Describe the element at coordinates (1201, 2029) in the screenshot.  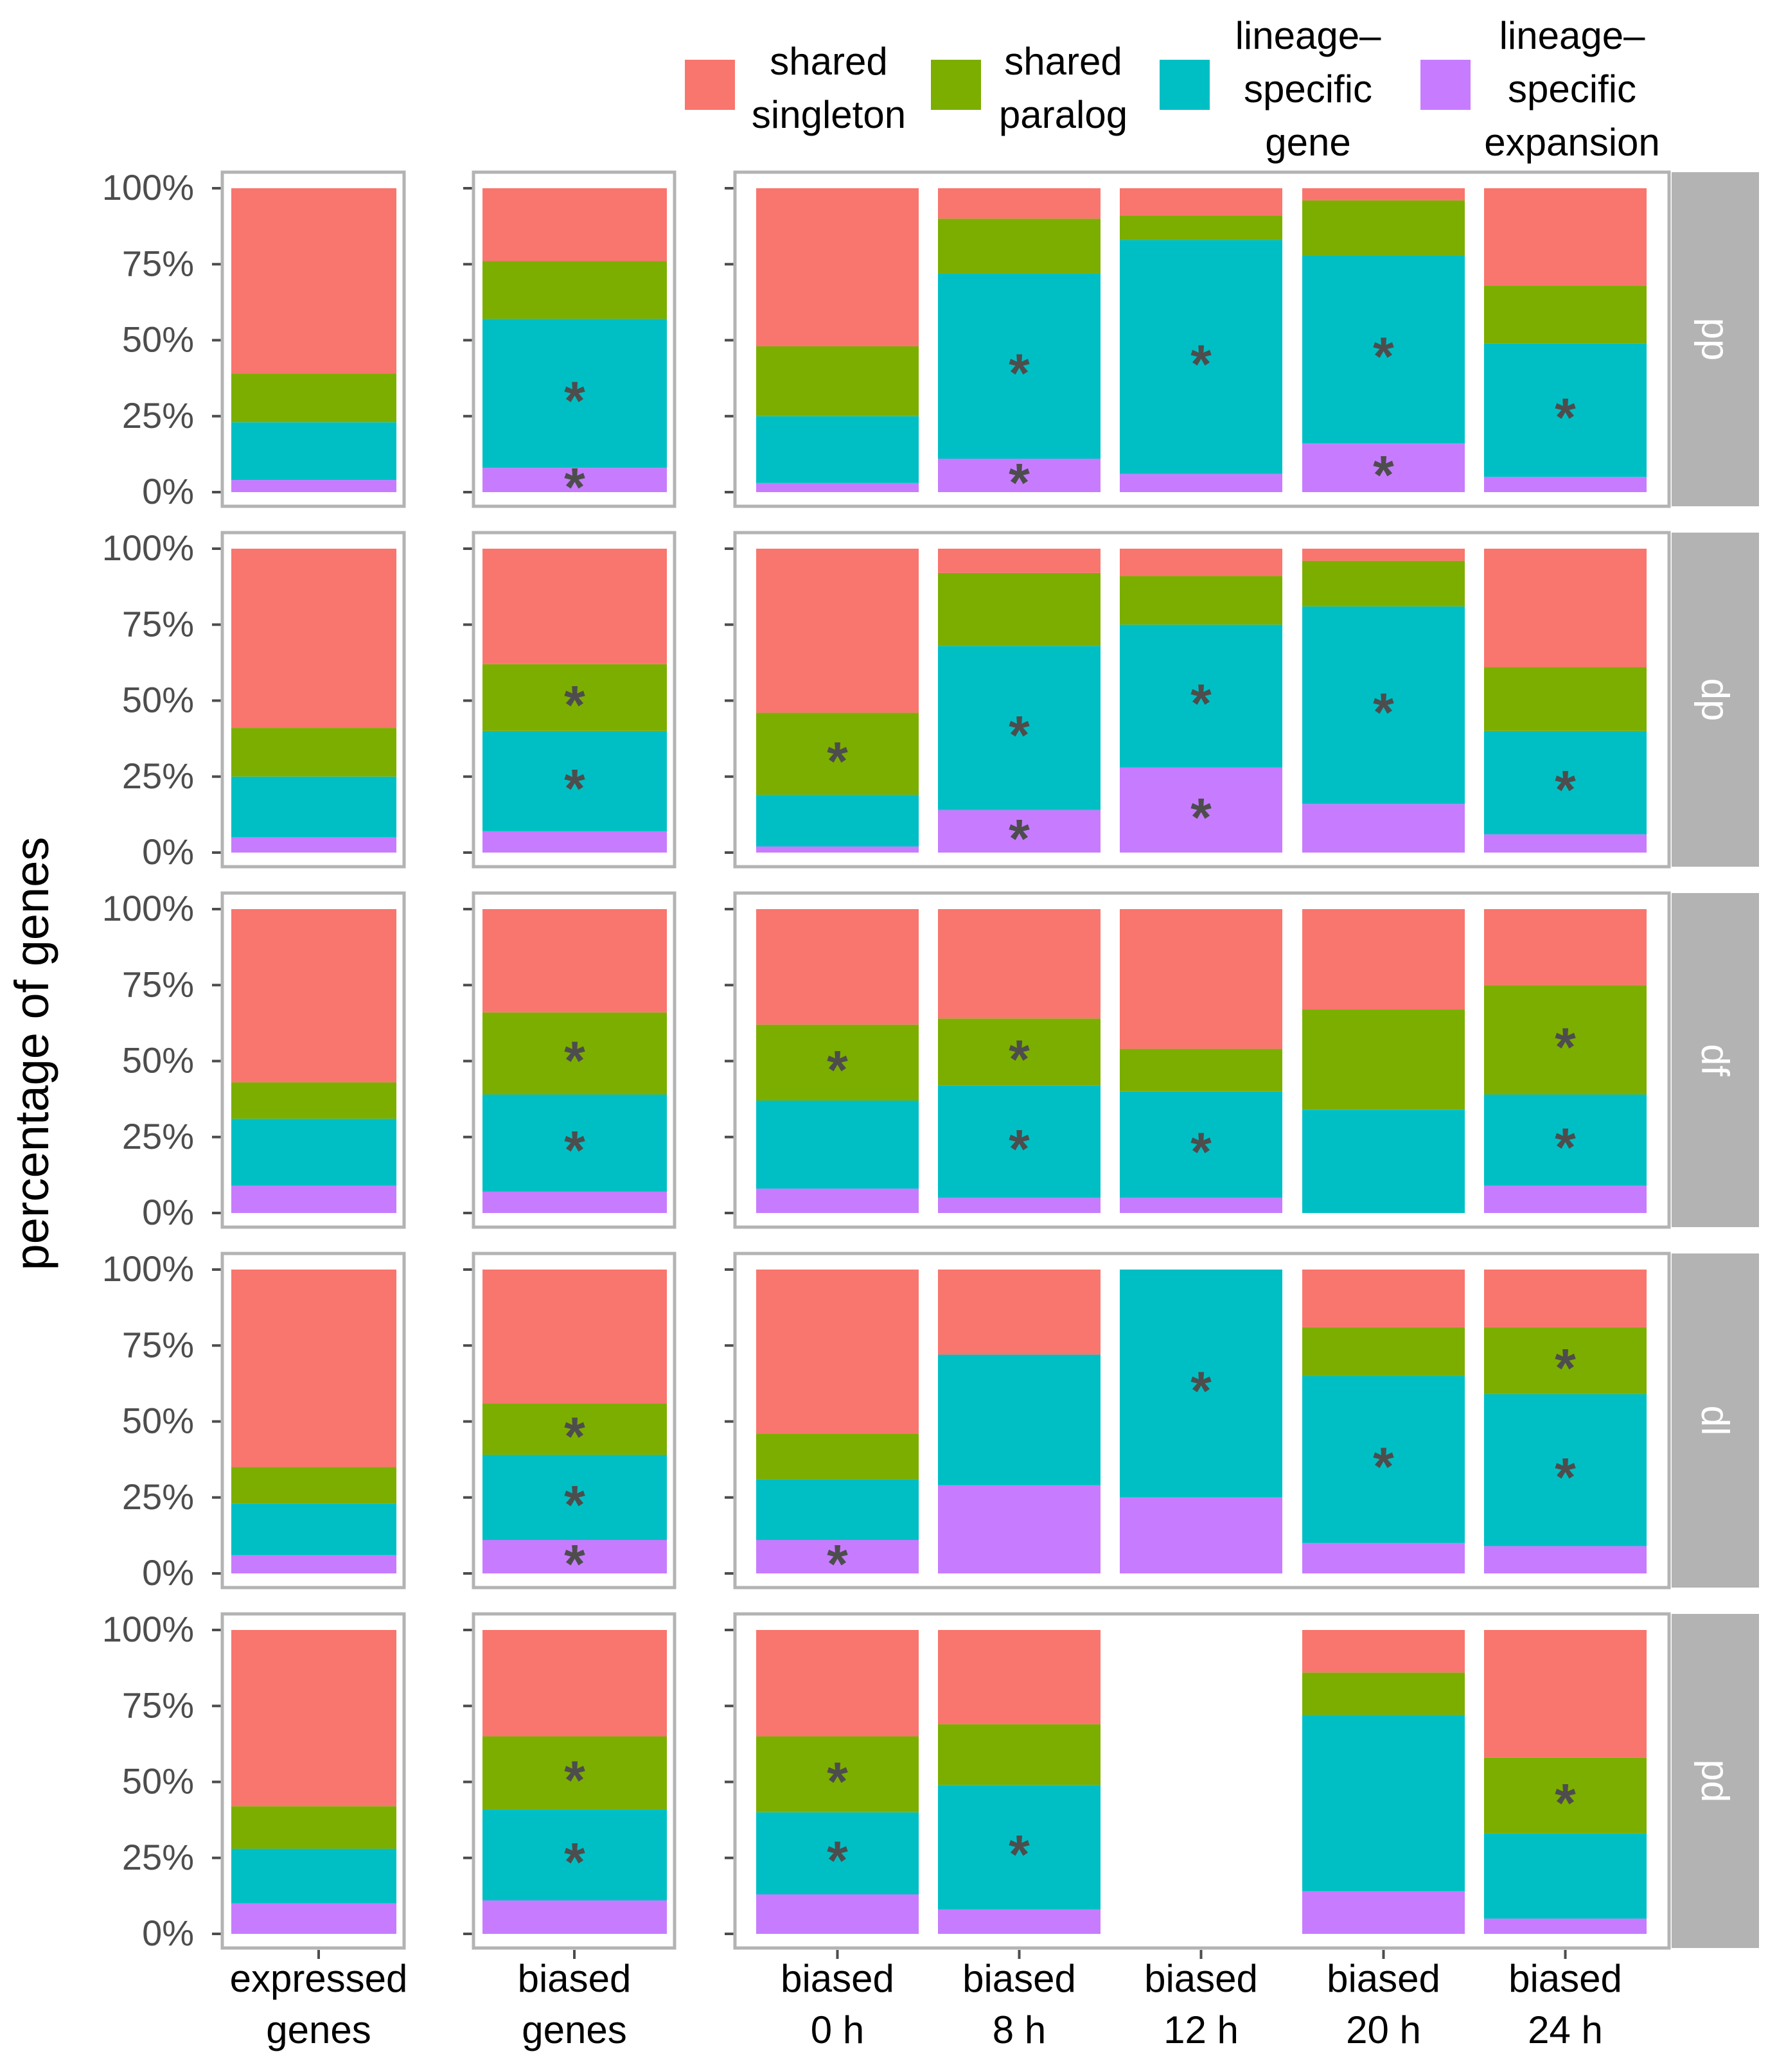
I see `x-tick-label: 12 h` at that location.